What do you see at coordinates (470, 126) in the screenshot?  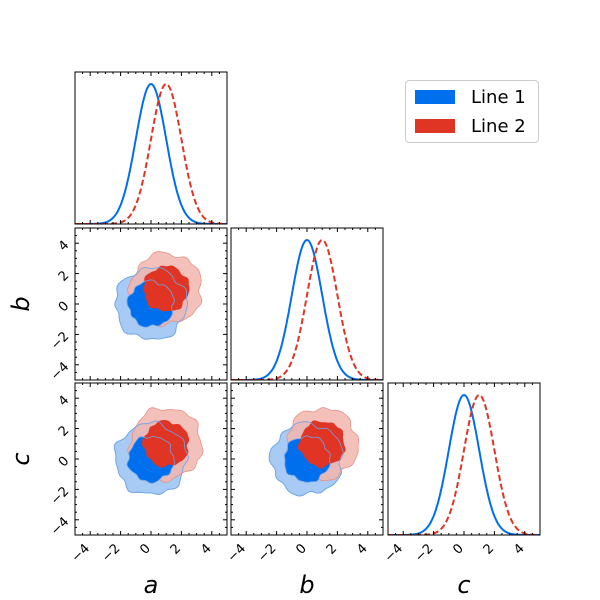 I see `legend-item-line-2: Line 2` at bounding box center [470, 126].